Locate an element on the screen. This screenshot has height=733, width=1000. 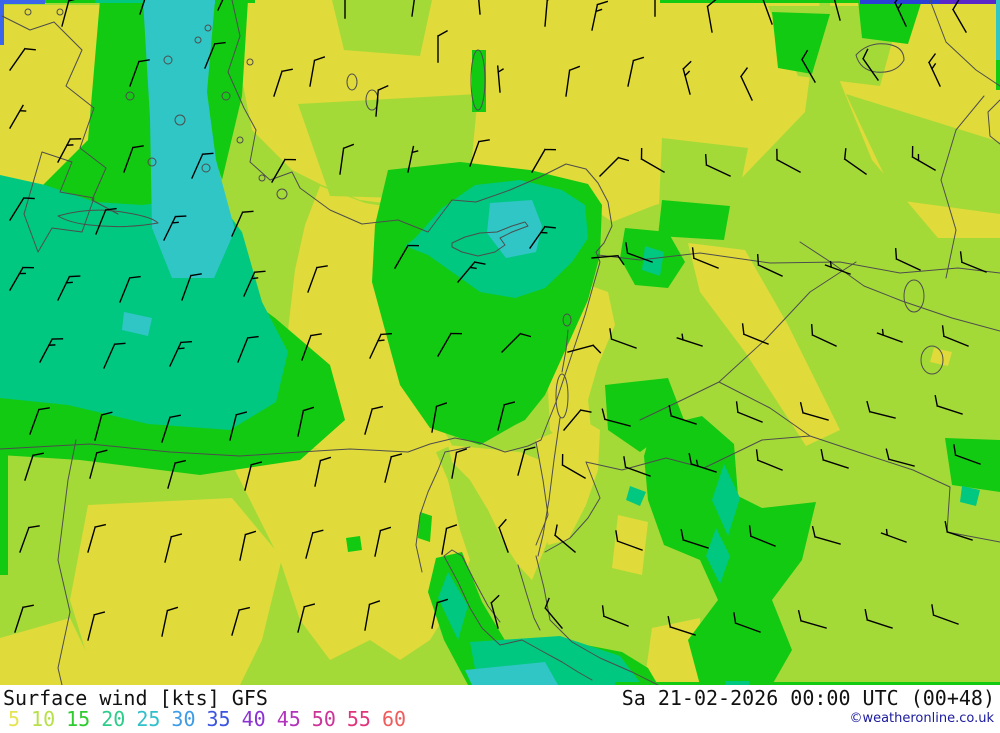
legend-value-30: 30 is located at coordinates (183, 719).